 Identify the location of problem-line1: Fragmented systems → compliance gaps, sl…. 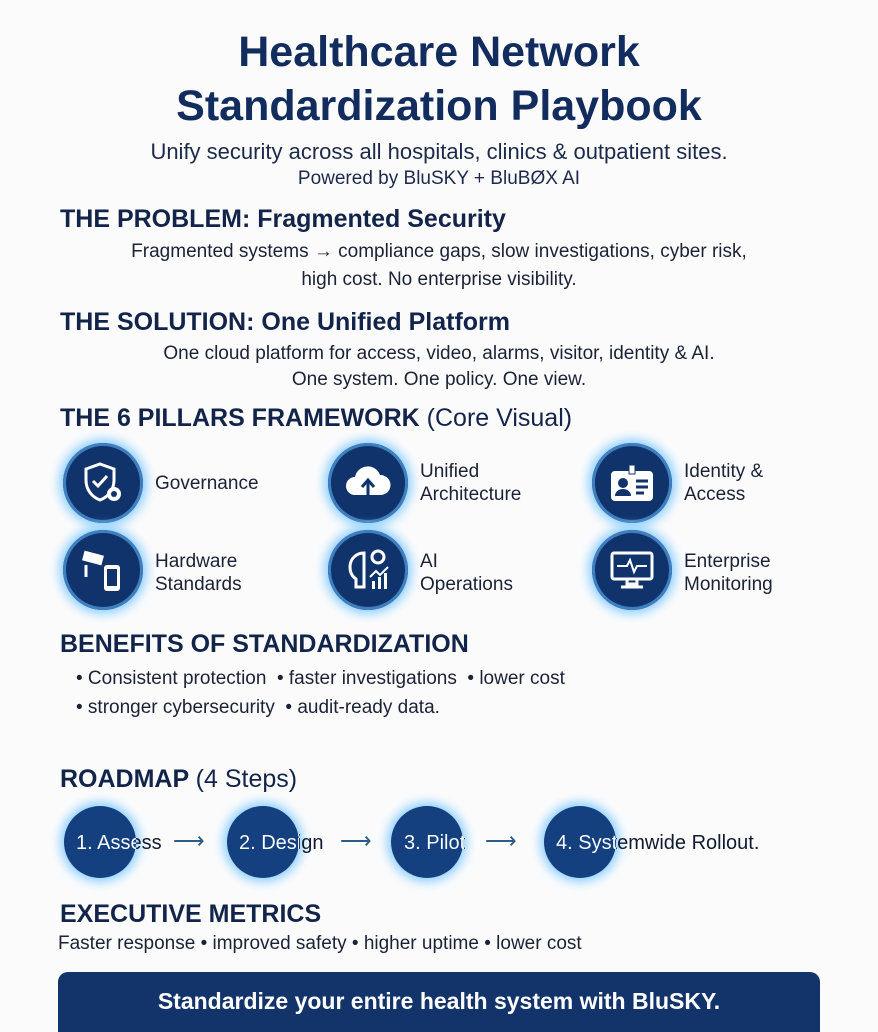
(439, 251).